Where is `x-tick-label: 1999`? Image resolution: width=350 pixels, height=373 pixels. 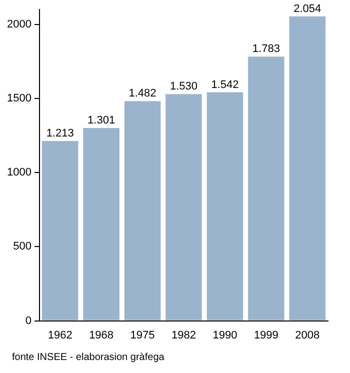 x-tick-label: 1999 is located at coordinates (266, 335).